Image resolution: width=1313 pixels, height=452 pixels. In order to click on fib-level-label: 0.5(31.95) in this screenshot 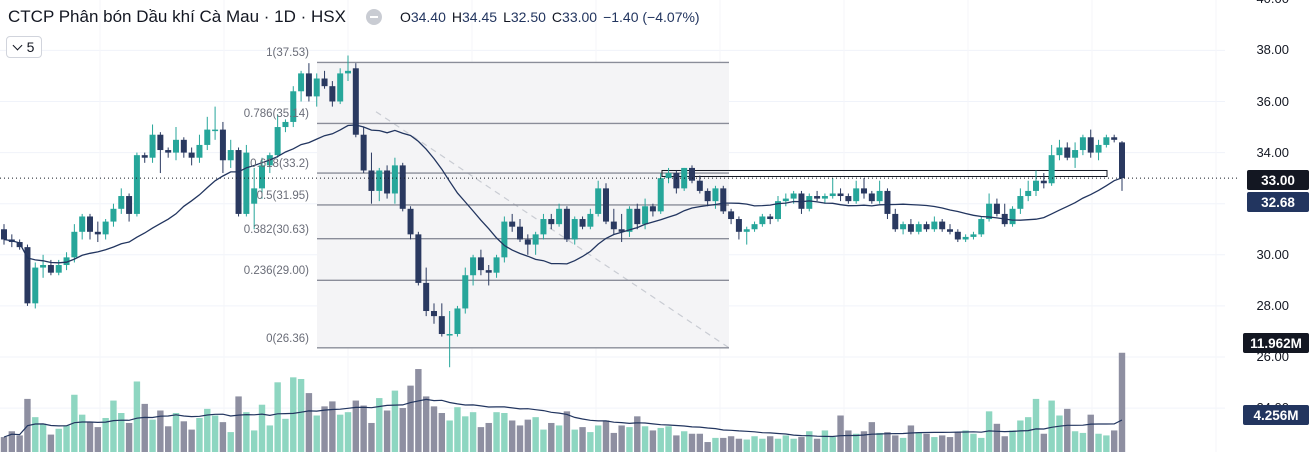, I will do `click(282, 195)`.